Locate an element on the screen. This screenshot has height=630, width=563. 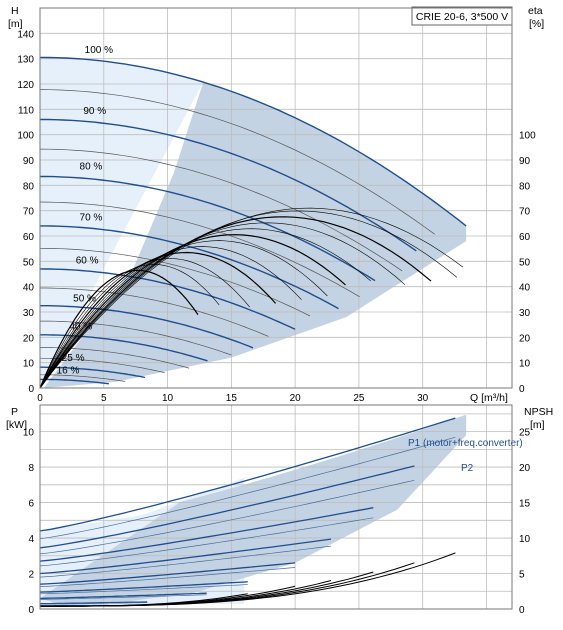
speed-label: 60 % is located at coordinates (87, 260).